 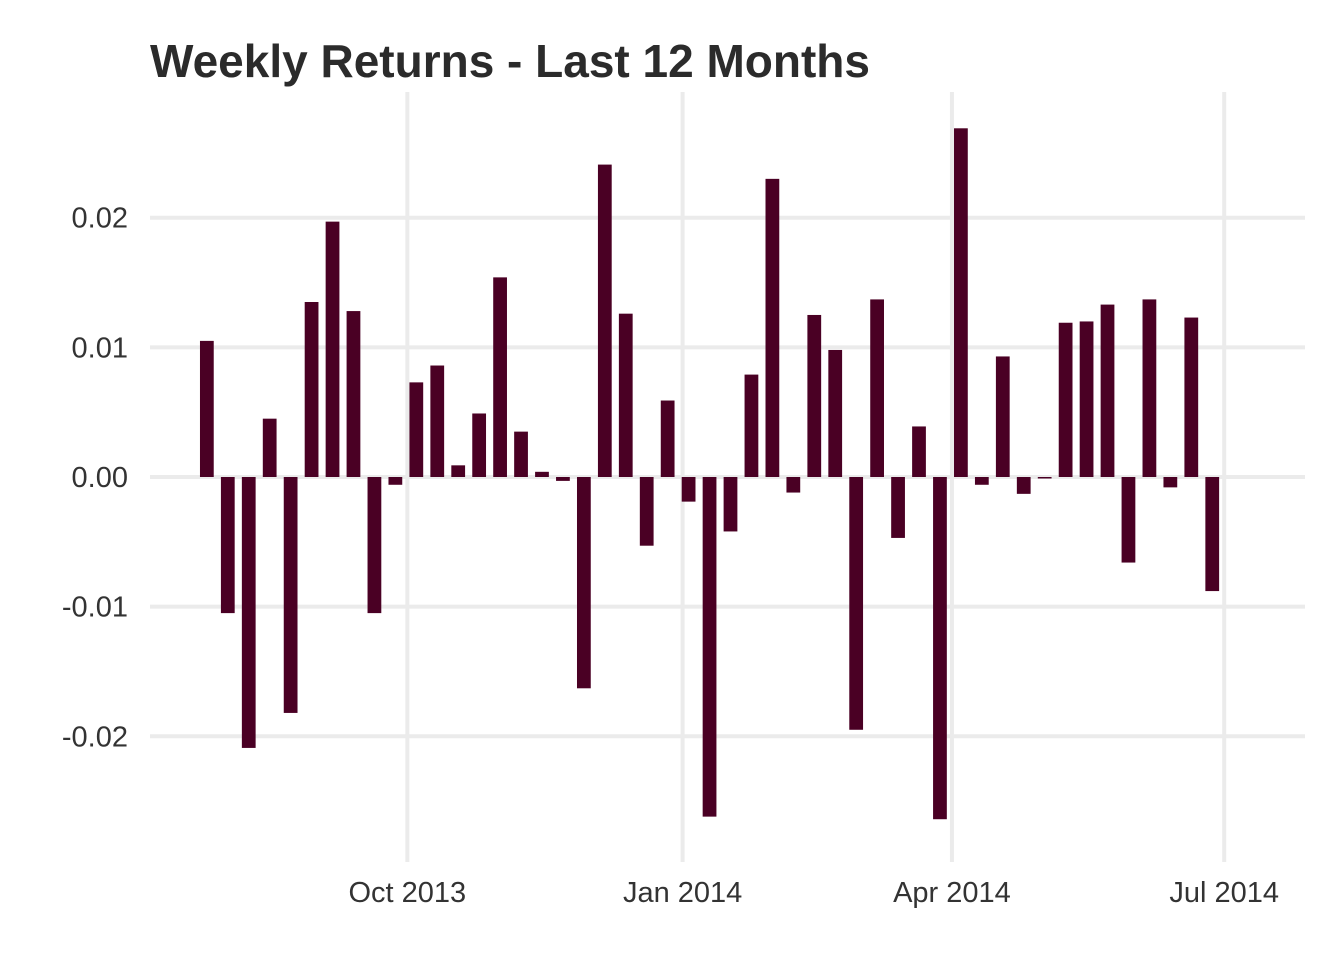 I want to click on x-tick-label: Apr 2014, so click(x=952, y=893).